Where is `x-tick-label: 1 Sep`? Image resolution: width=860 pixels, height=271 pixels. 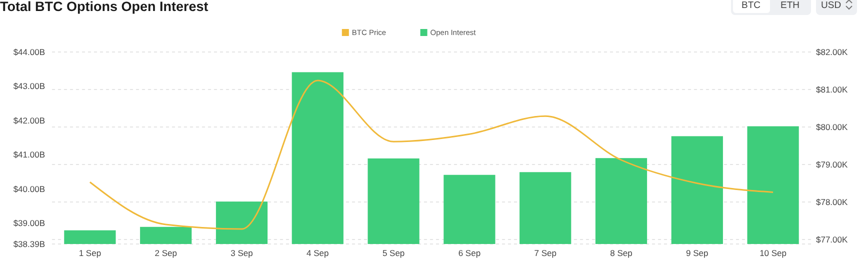
x-tick-label: 1 Sep is located at coordinates (90, 253).